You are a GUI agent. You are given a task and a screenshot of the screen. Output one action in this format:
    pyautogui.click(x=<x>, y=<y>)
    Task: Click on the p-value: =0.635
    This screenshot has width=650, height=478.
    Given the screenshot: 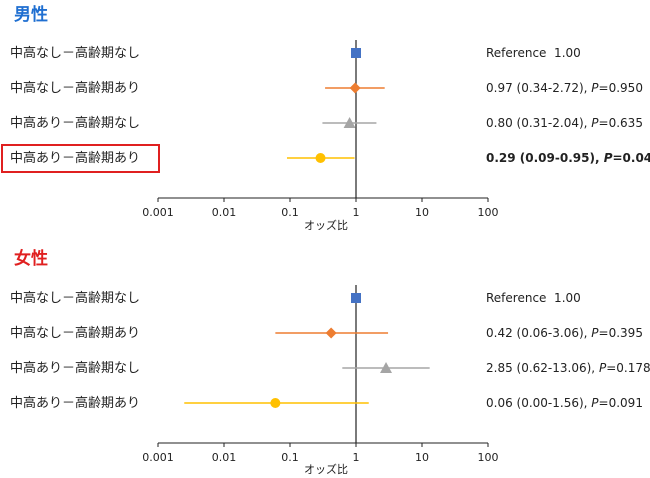 What is the action you would take?
    pyautogui.click(x=621, y=123)
    